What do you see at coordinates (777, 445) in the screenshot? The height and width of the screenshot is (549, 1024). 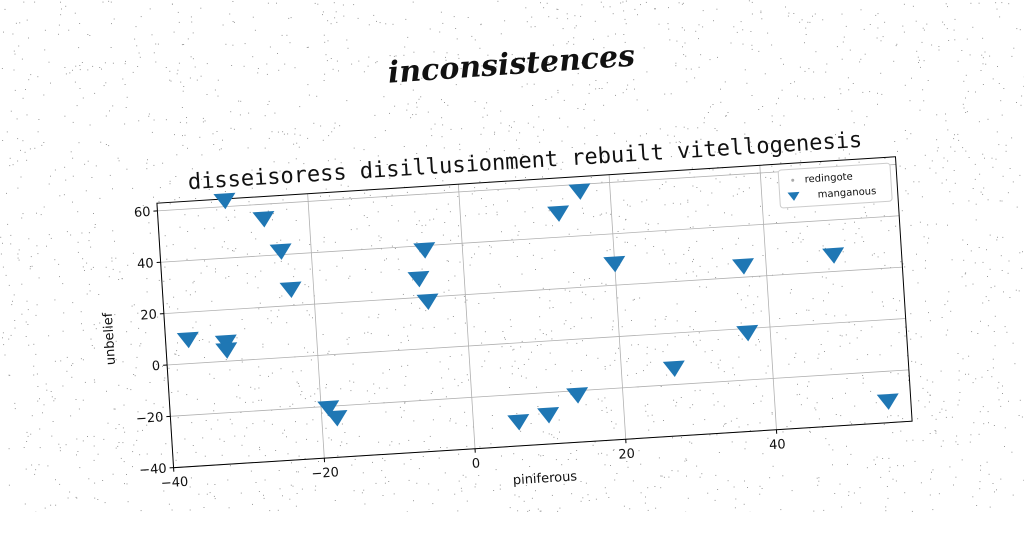 I see `x-tick-label: 40` at bounding box center [777, 445].